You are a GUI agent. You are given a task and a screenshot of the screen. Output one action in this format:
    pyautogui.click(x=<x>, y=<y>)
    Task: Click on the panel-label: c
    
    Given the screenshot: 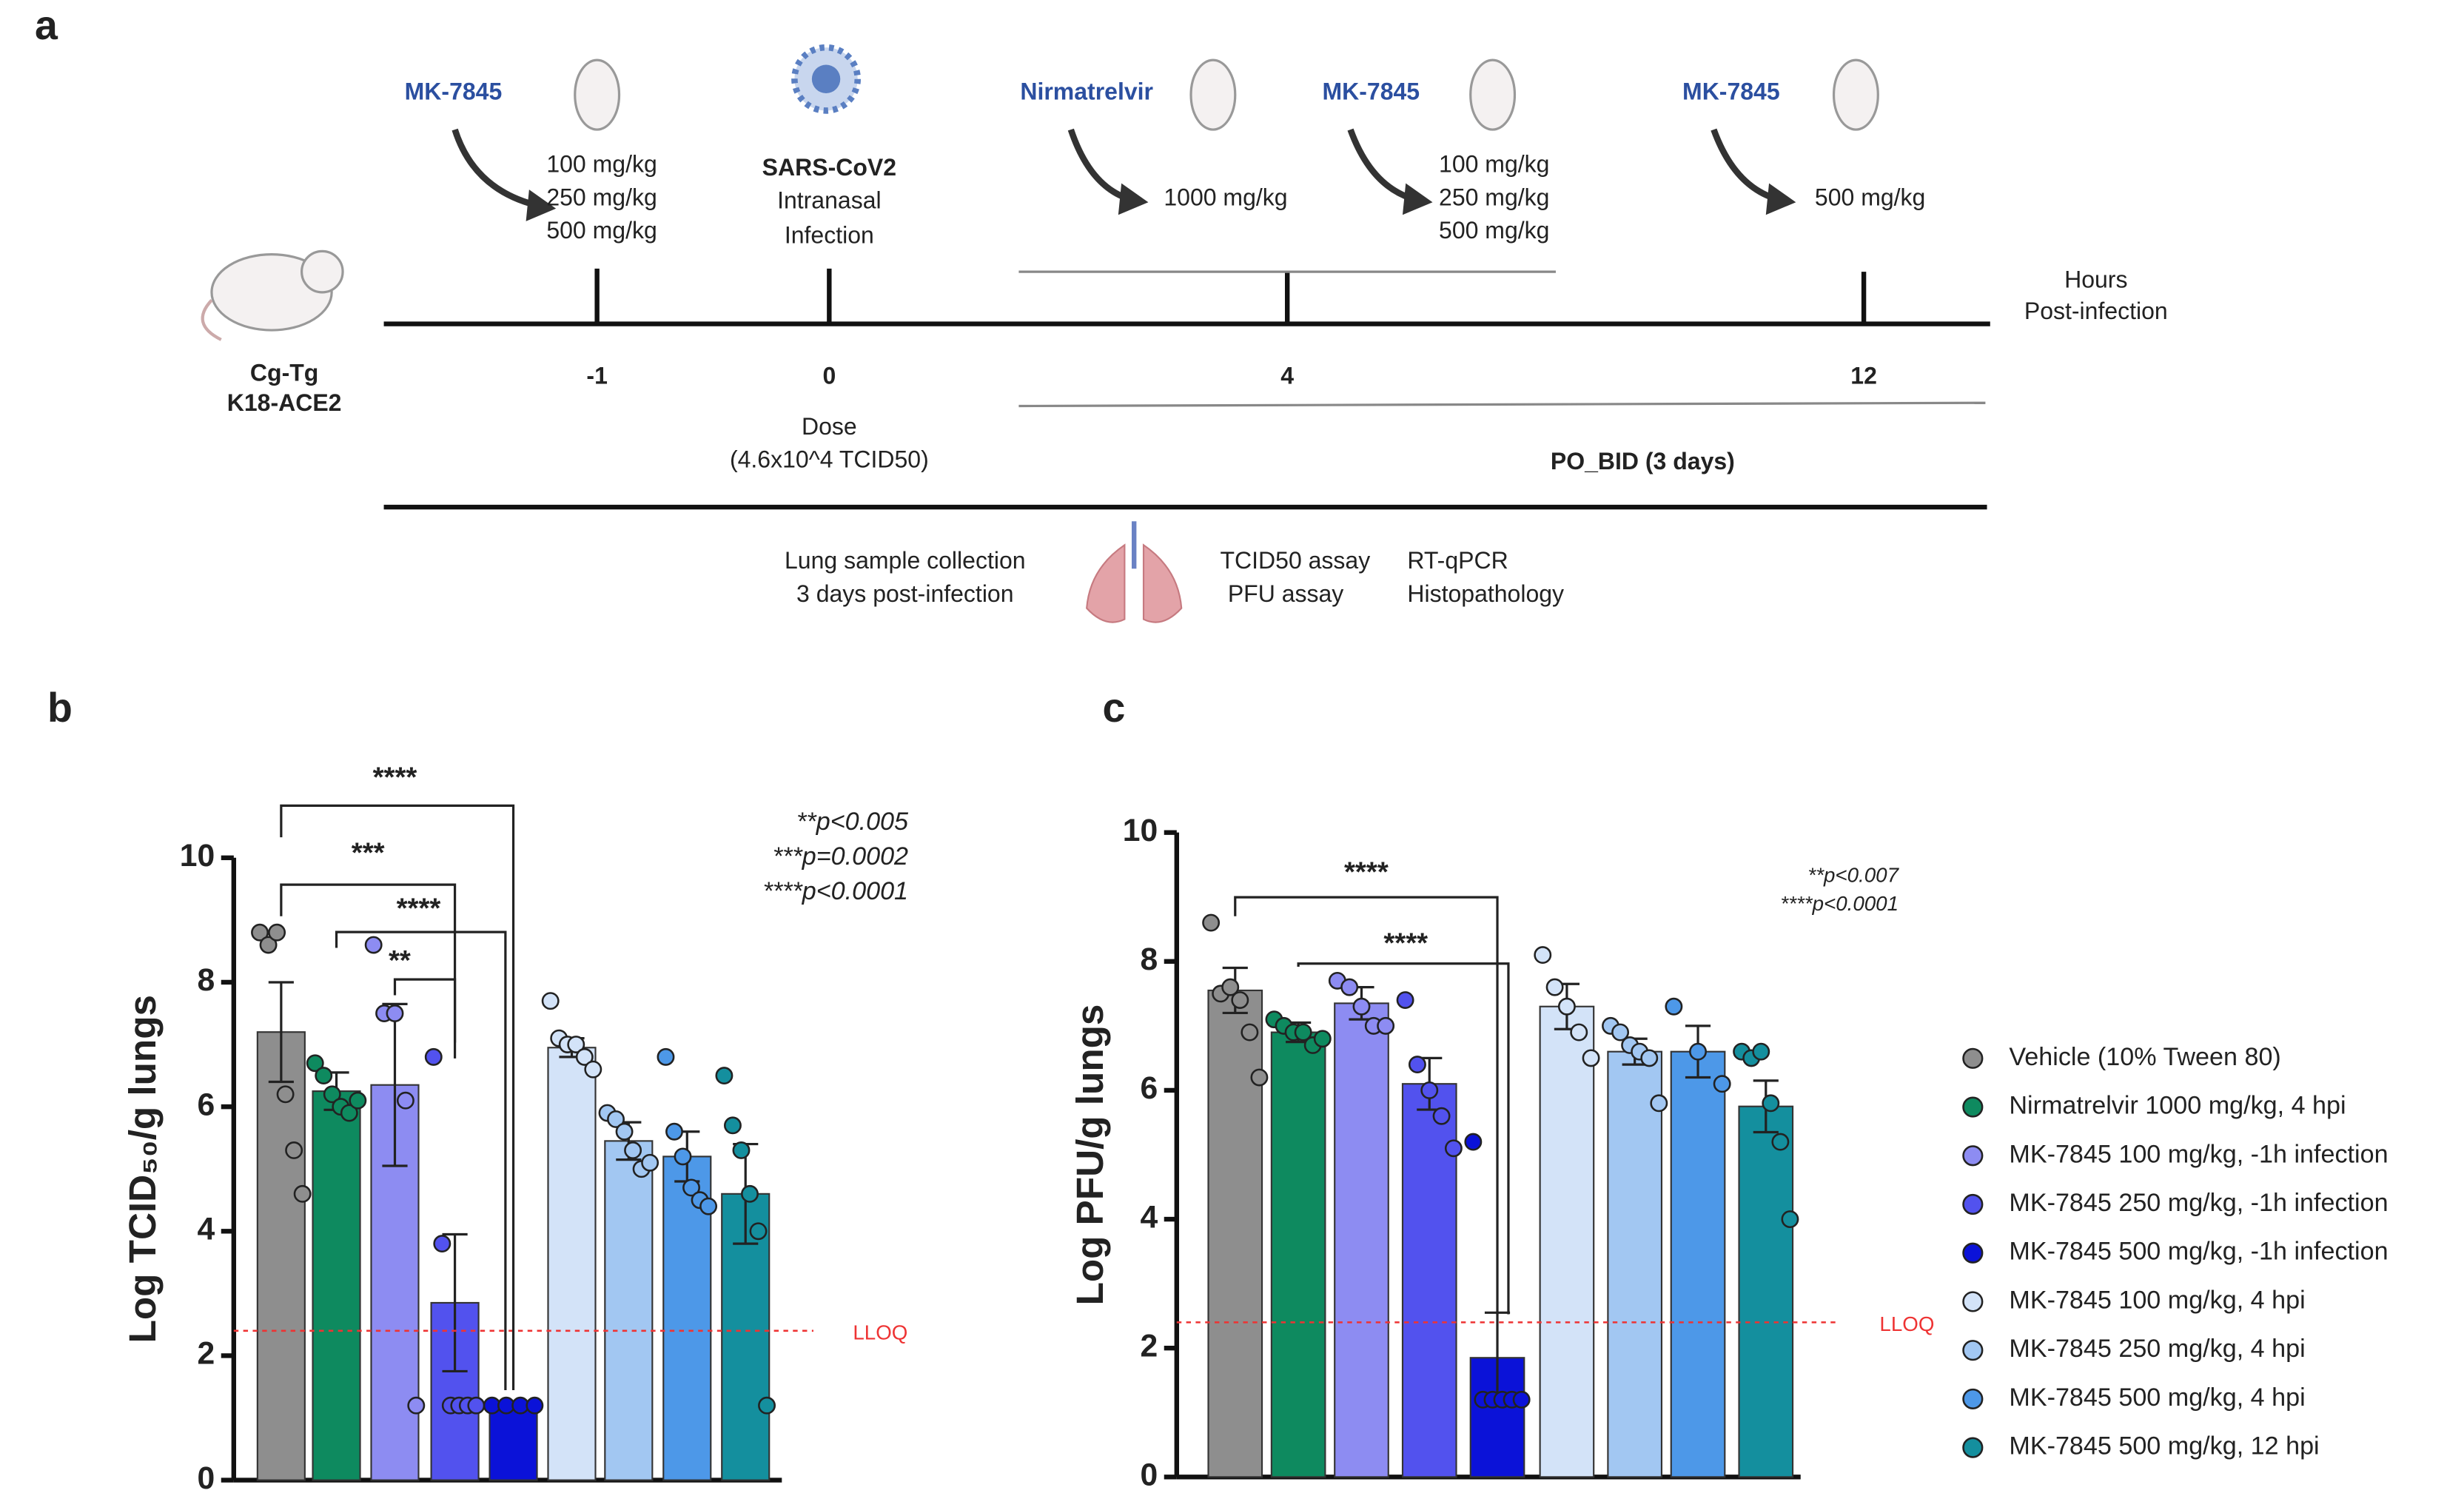 What is the action you would take?
    pyautogui.click(x=1114, y=708)
    